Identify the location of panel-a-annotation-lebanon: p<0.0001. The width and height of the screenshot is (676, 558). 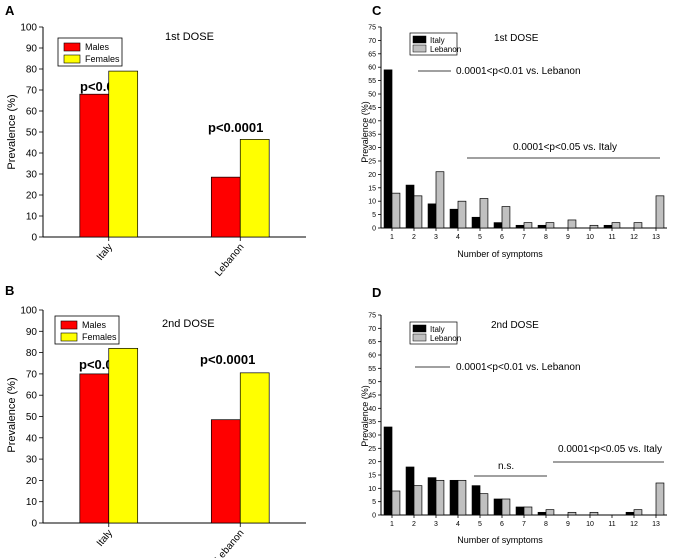
(235, 127).